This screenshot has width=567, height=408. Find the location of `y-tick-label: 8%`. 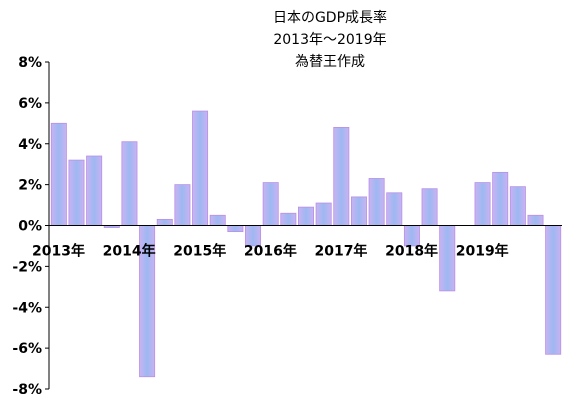

y-tick-label: 8% is located at coordinates (30, 63).